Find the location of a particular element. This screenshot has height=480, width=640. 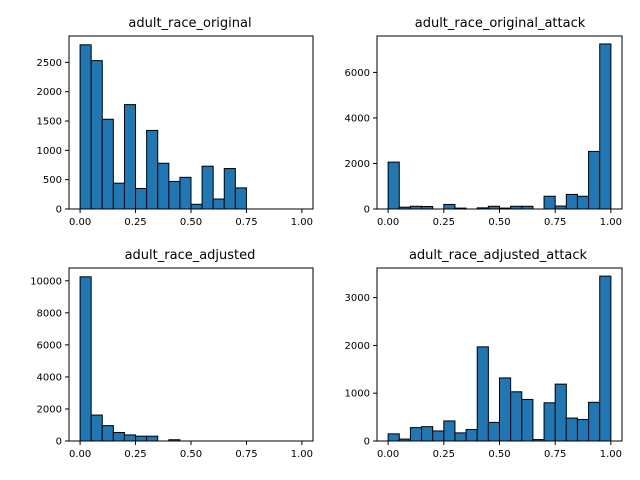

y-tick-label: 3000 is located at coordinates (357, 298).